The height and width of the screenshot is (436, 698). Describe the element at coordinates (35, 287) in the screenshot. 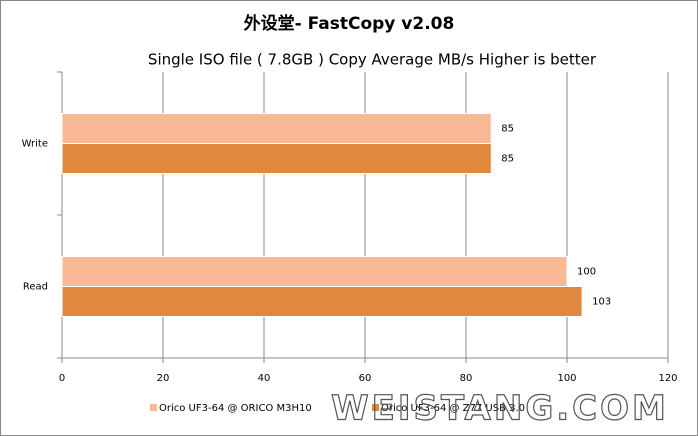

I see `y-tick-label: Read` at that location.